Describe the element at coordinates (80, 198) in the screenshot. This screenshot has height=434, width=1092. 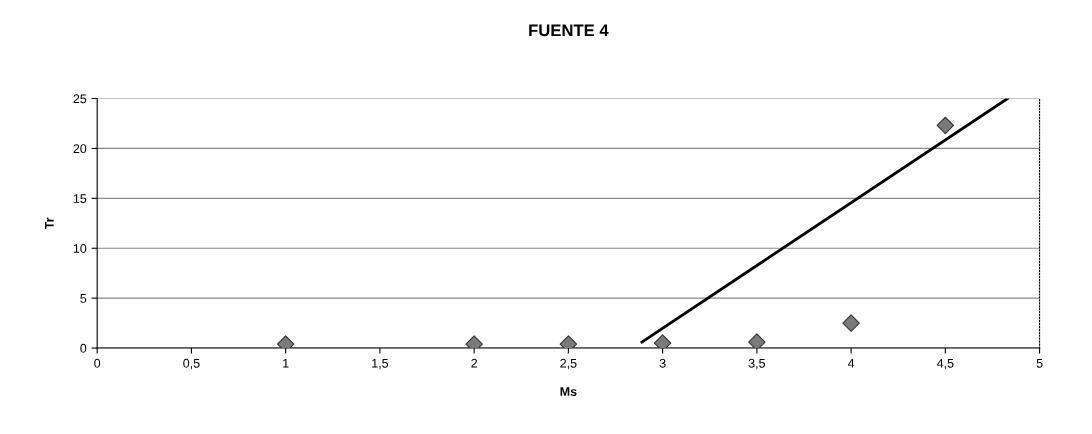
I see `y-tick-label: 15` at that location.